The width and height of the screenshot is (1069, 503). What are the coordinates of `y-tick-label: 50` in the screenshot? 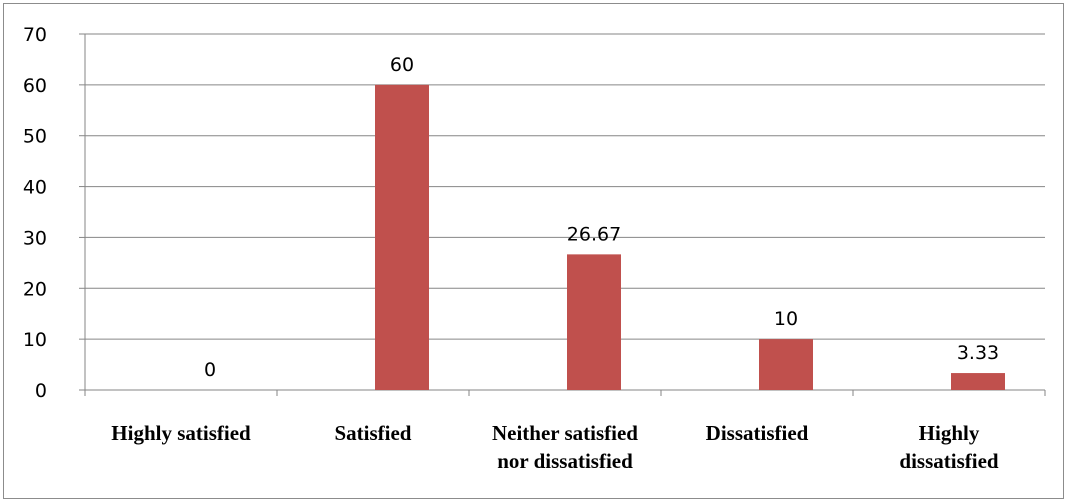 It's located at (35, 137).